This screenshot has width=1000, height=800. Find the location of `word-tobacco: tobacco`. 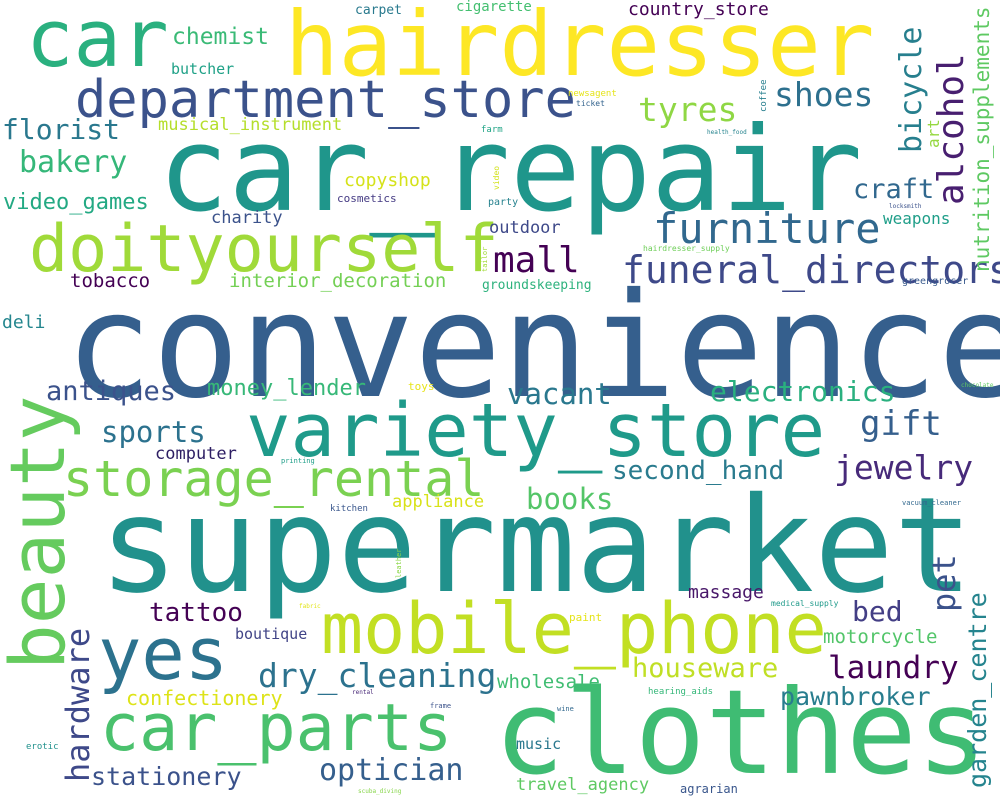

word-tobacco: tobacco is located at coordinates (110, 281).